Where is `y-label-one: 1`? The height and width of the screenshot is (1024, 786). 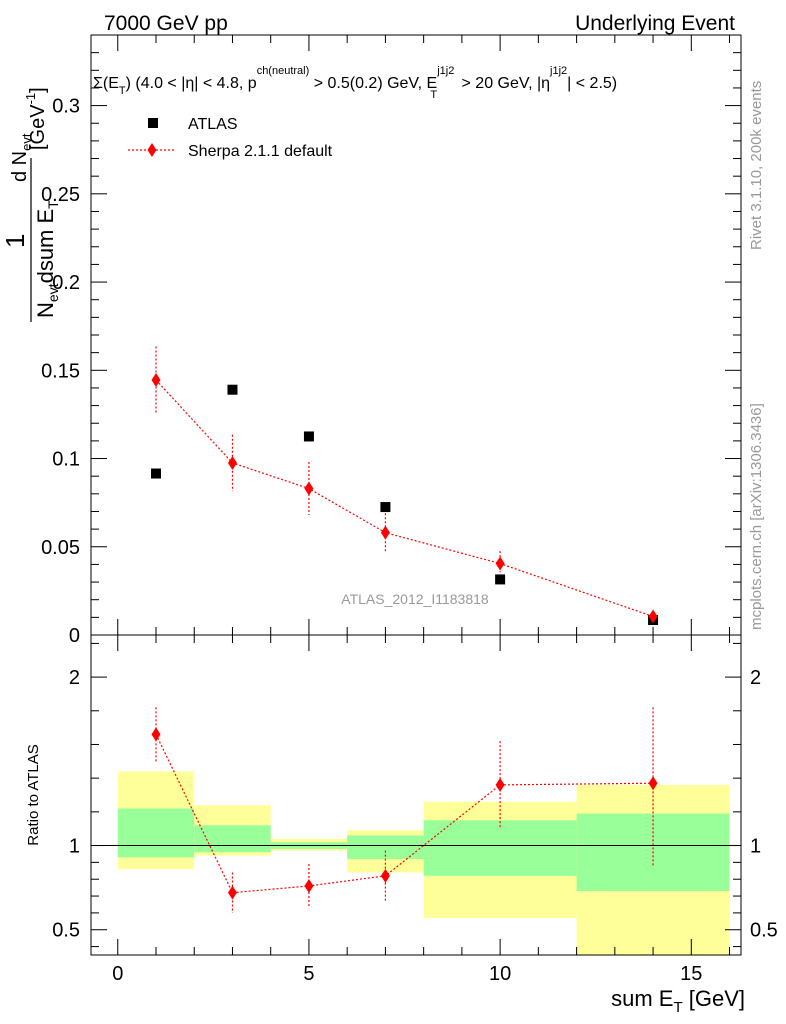 y-label-one: 1 is located at coordinates (15, 241).